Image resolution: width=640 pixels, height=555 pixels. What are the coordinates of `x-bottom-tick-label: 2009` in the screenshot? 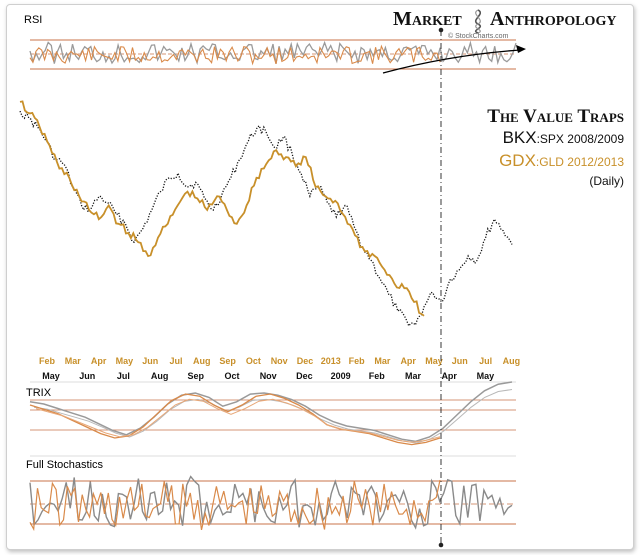 It's located at (341, 376).